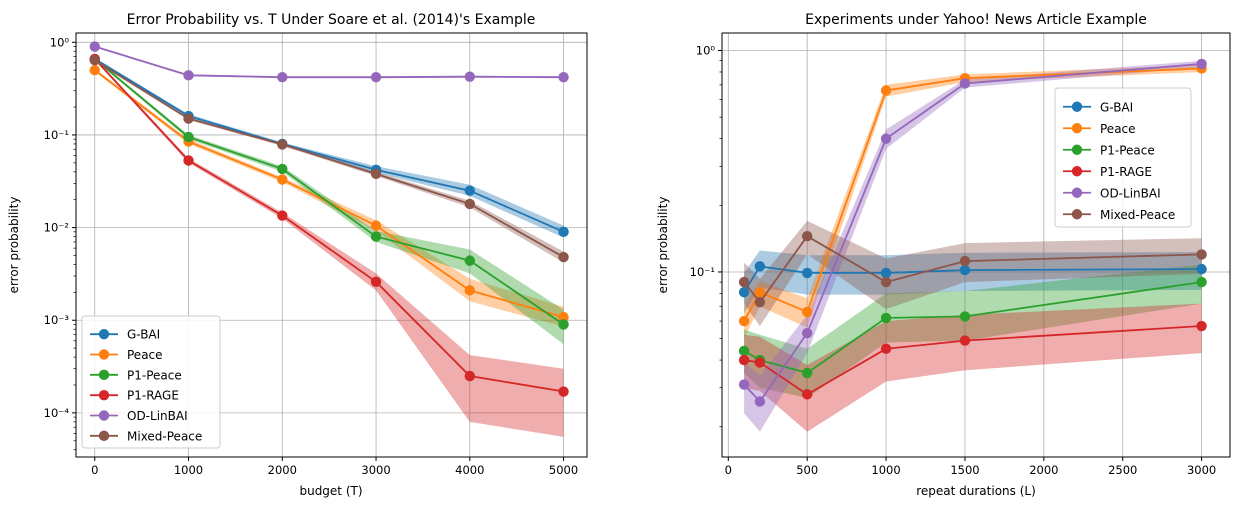 This screenshot has height=510, width=1236. I want to click on legend-label: P1-RAGE, so click(1126, 172).